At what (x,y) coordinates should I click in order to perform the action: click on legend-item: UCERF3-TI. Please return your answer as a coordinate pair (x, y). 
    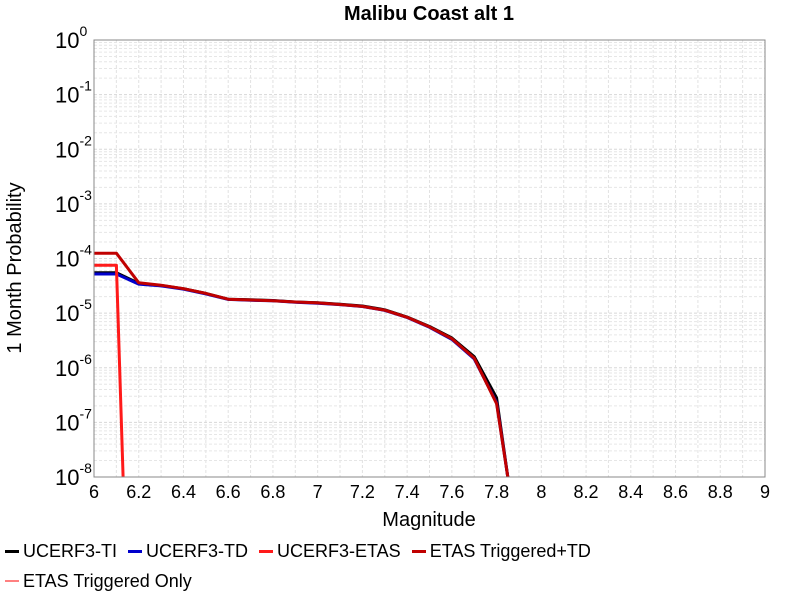
    Looking at the image, I should click on (58, 551).